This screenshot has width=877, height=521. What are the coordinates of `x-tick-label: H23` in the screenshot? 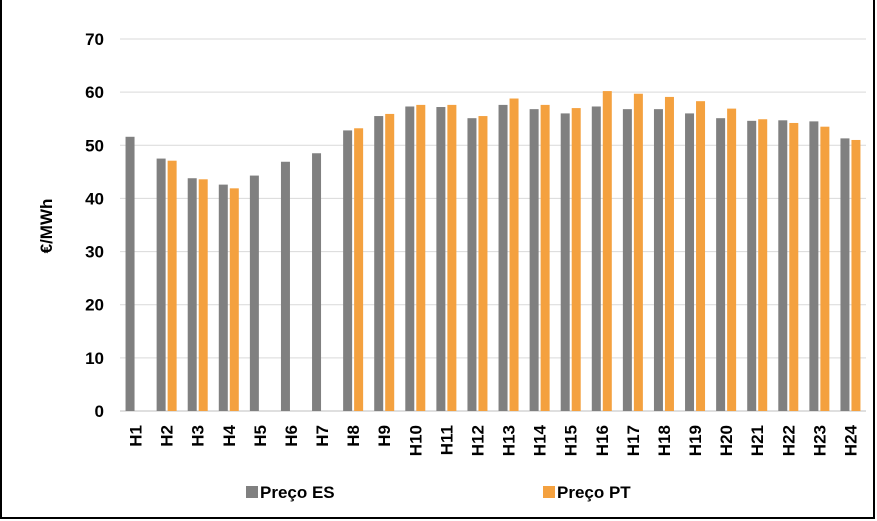 It's located at (819, 440).